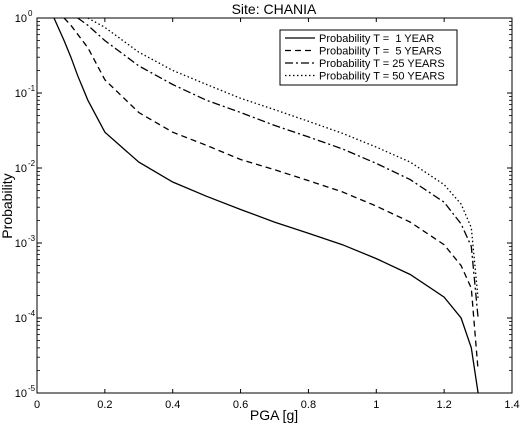 The width and height of the screenshot is (520, 429). I want to click on x-tick-label: 1, so click(376, 405).